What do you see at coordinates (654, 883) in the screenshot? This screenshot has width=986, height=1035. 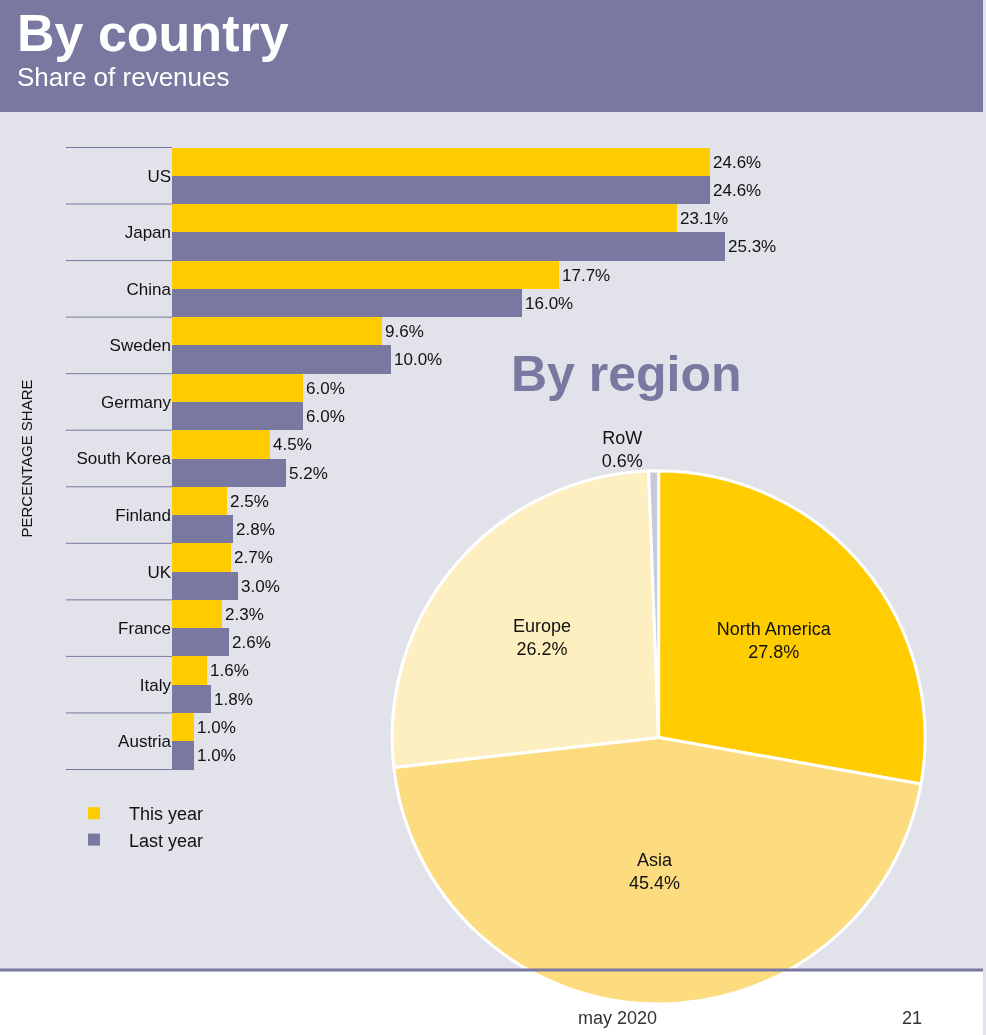 I see `data-label: 45.4%` at bounding box center [654, 883].